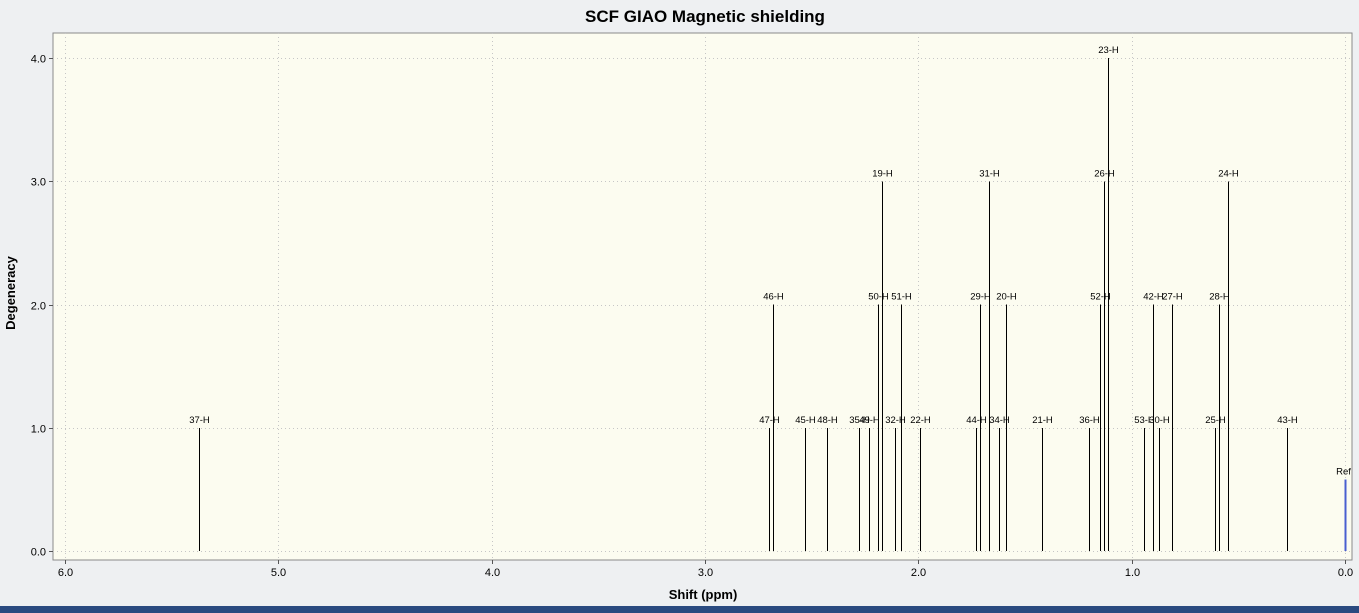 This screenshot has width=1359, height=613. What do you see at coordinates (38, 183) in the screenshot?
I see `y-tick-label: 3.0` at bounding box center [38, 183].